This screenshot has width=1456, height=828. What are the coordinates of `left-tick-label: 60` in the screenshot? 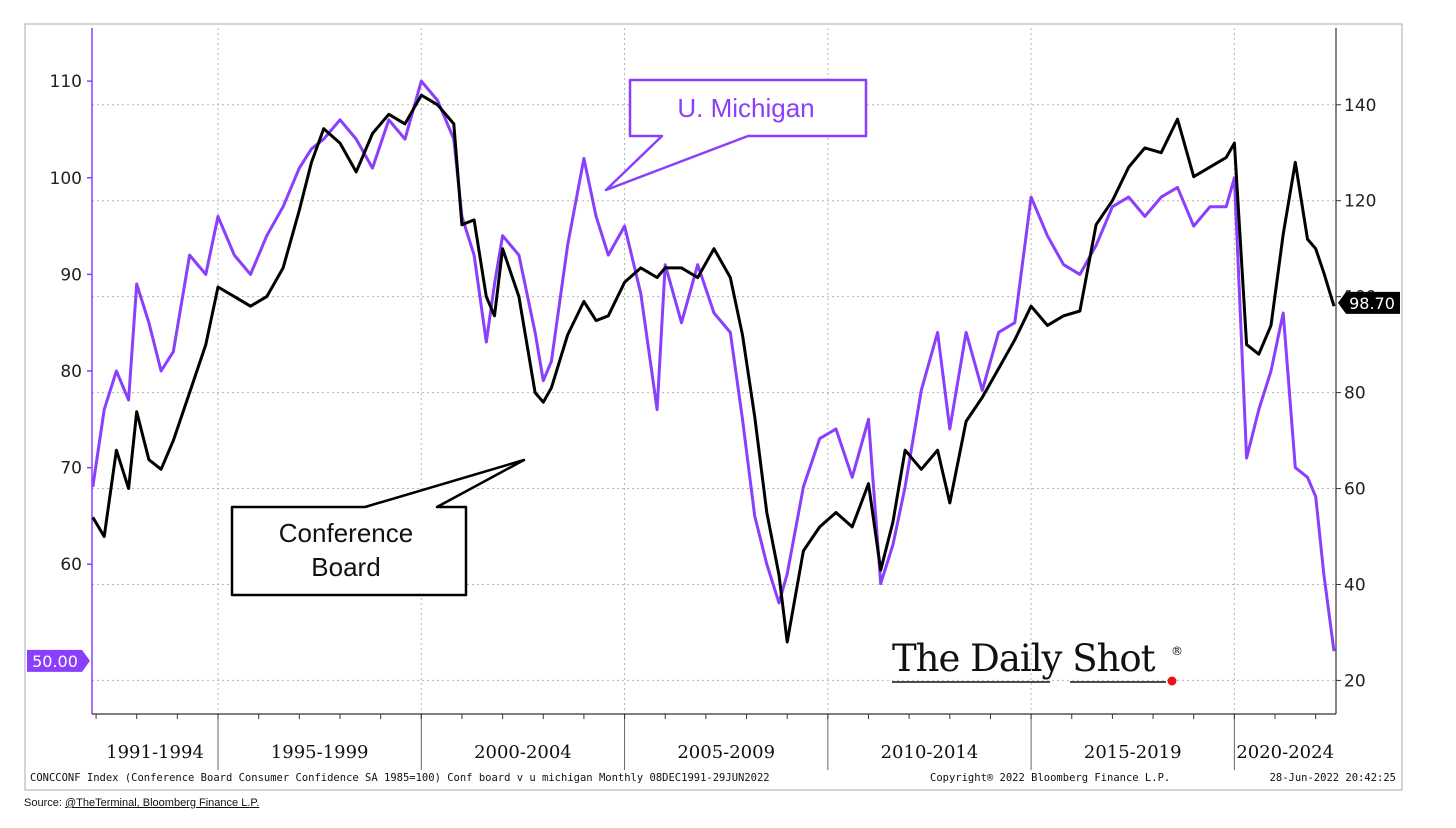 It's located at (71, 565).